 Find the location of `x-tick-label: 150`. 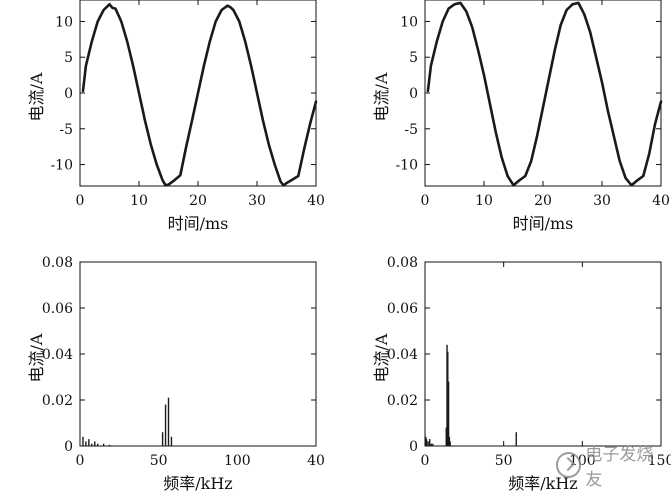

x-tick-label: 150 is located at coordinates (659, 461).